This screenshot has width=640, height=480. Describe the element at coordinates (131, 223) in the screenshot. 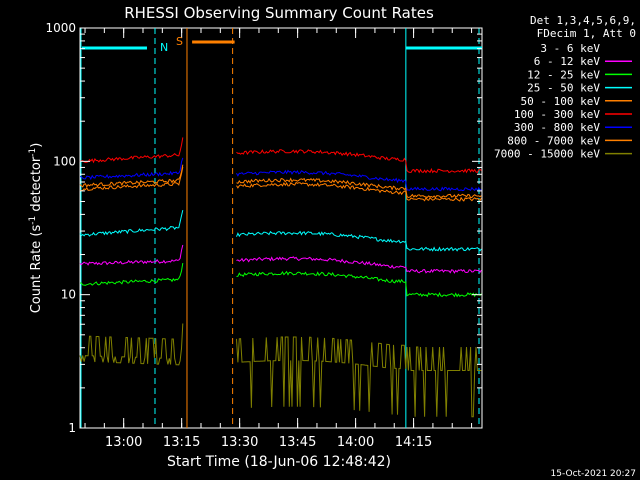

I see `series-line-3-pre` at that location.